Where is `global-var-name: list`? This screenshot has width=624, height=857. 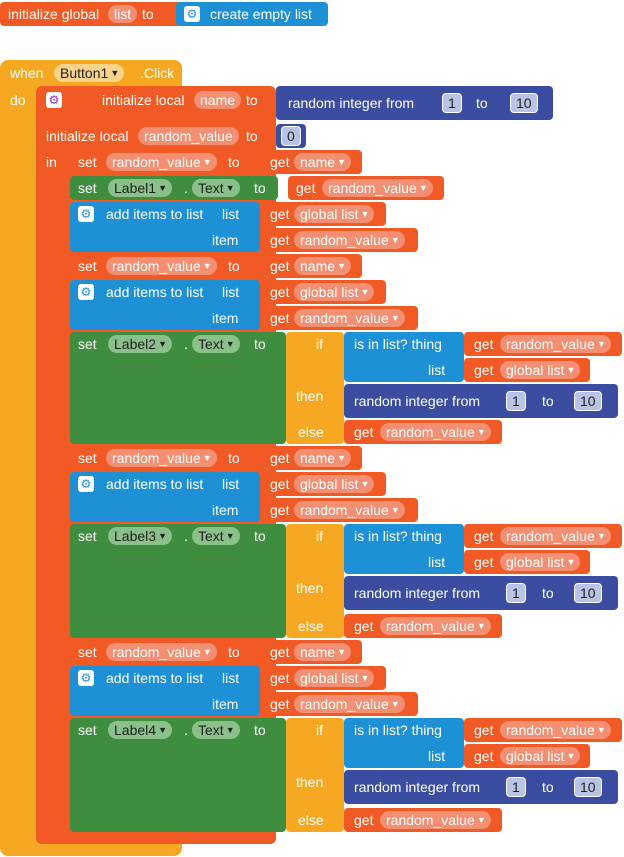
global-var-name: list is located at coordinates (123, 14).